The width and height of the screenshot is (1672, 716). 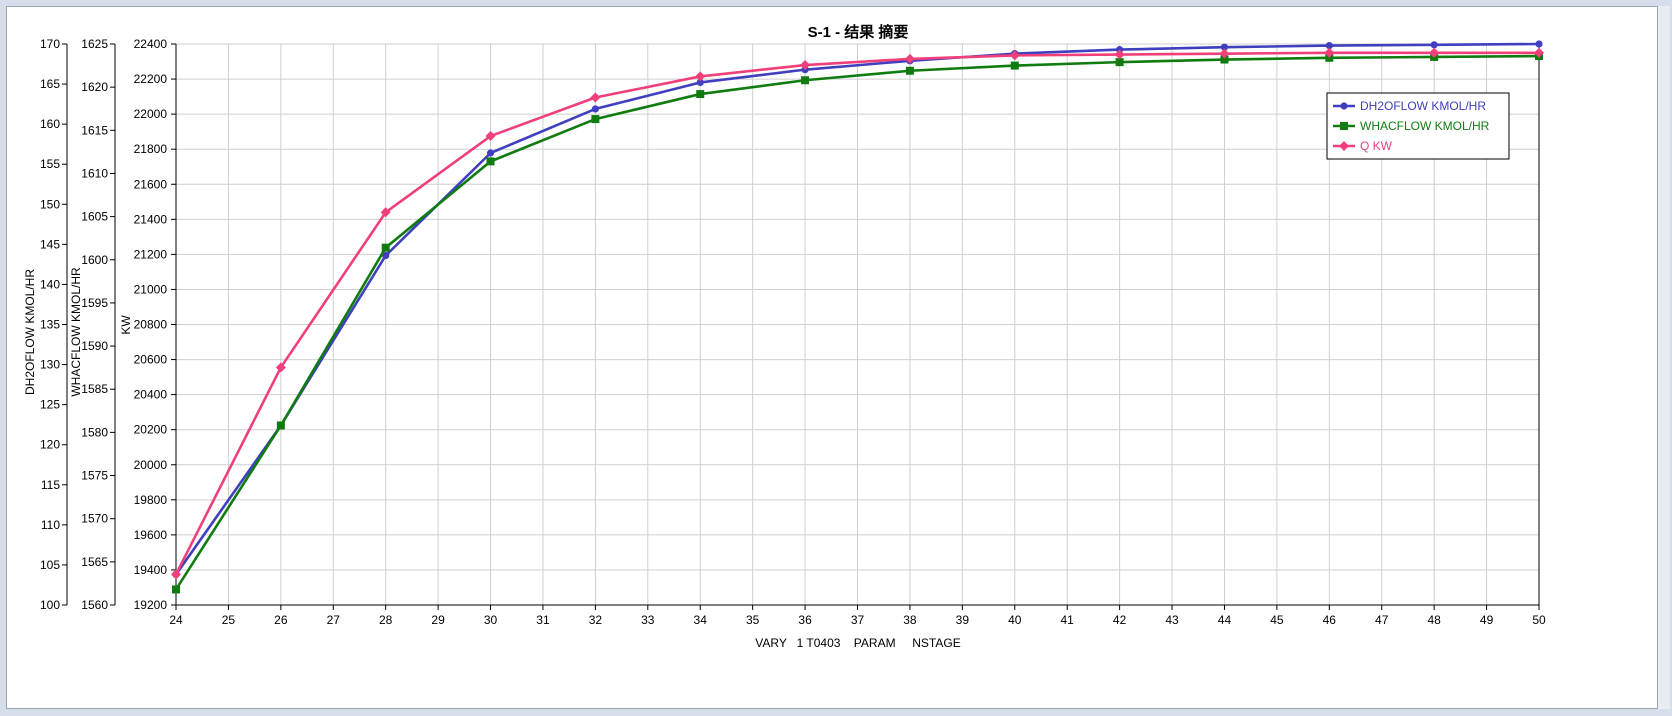 What do you see at coordinates (1487, 620) in the screenshot?
I see `x-tick-label: 49` at bounding box center [1487, 620].